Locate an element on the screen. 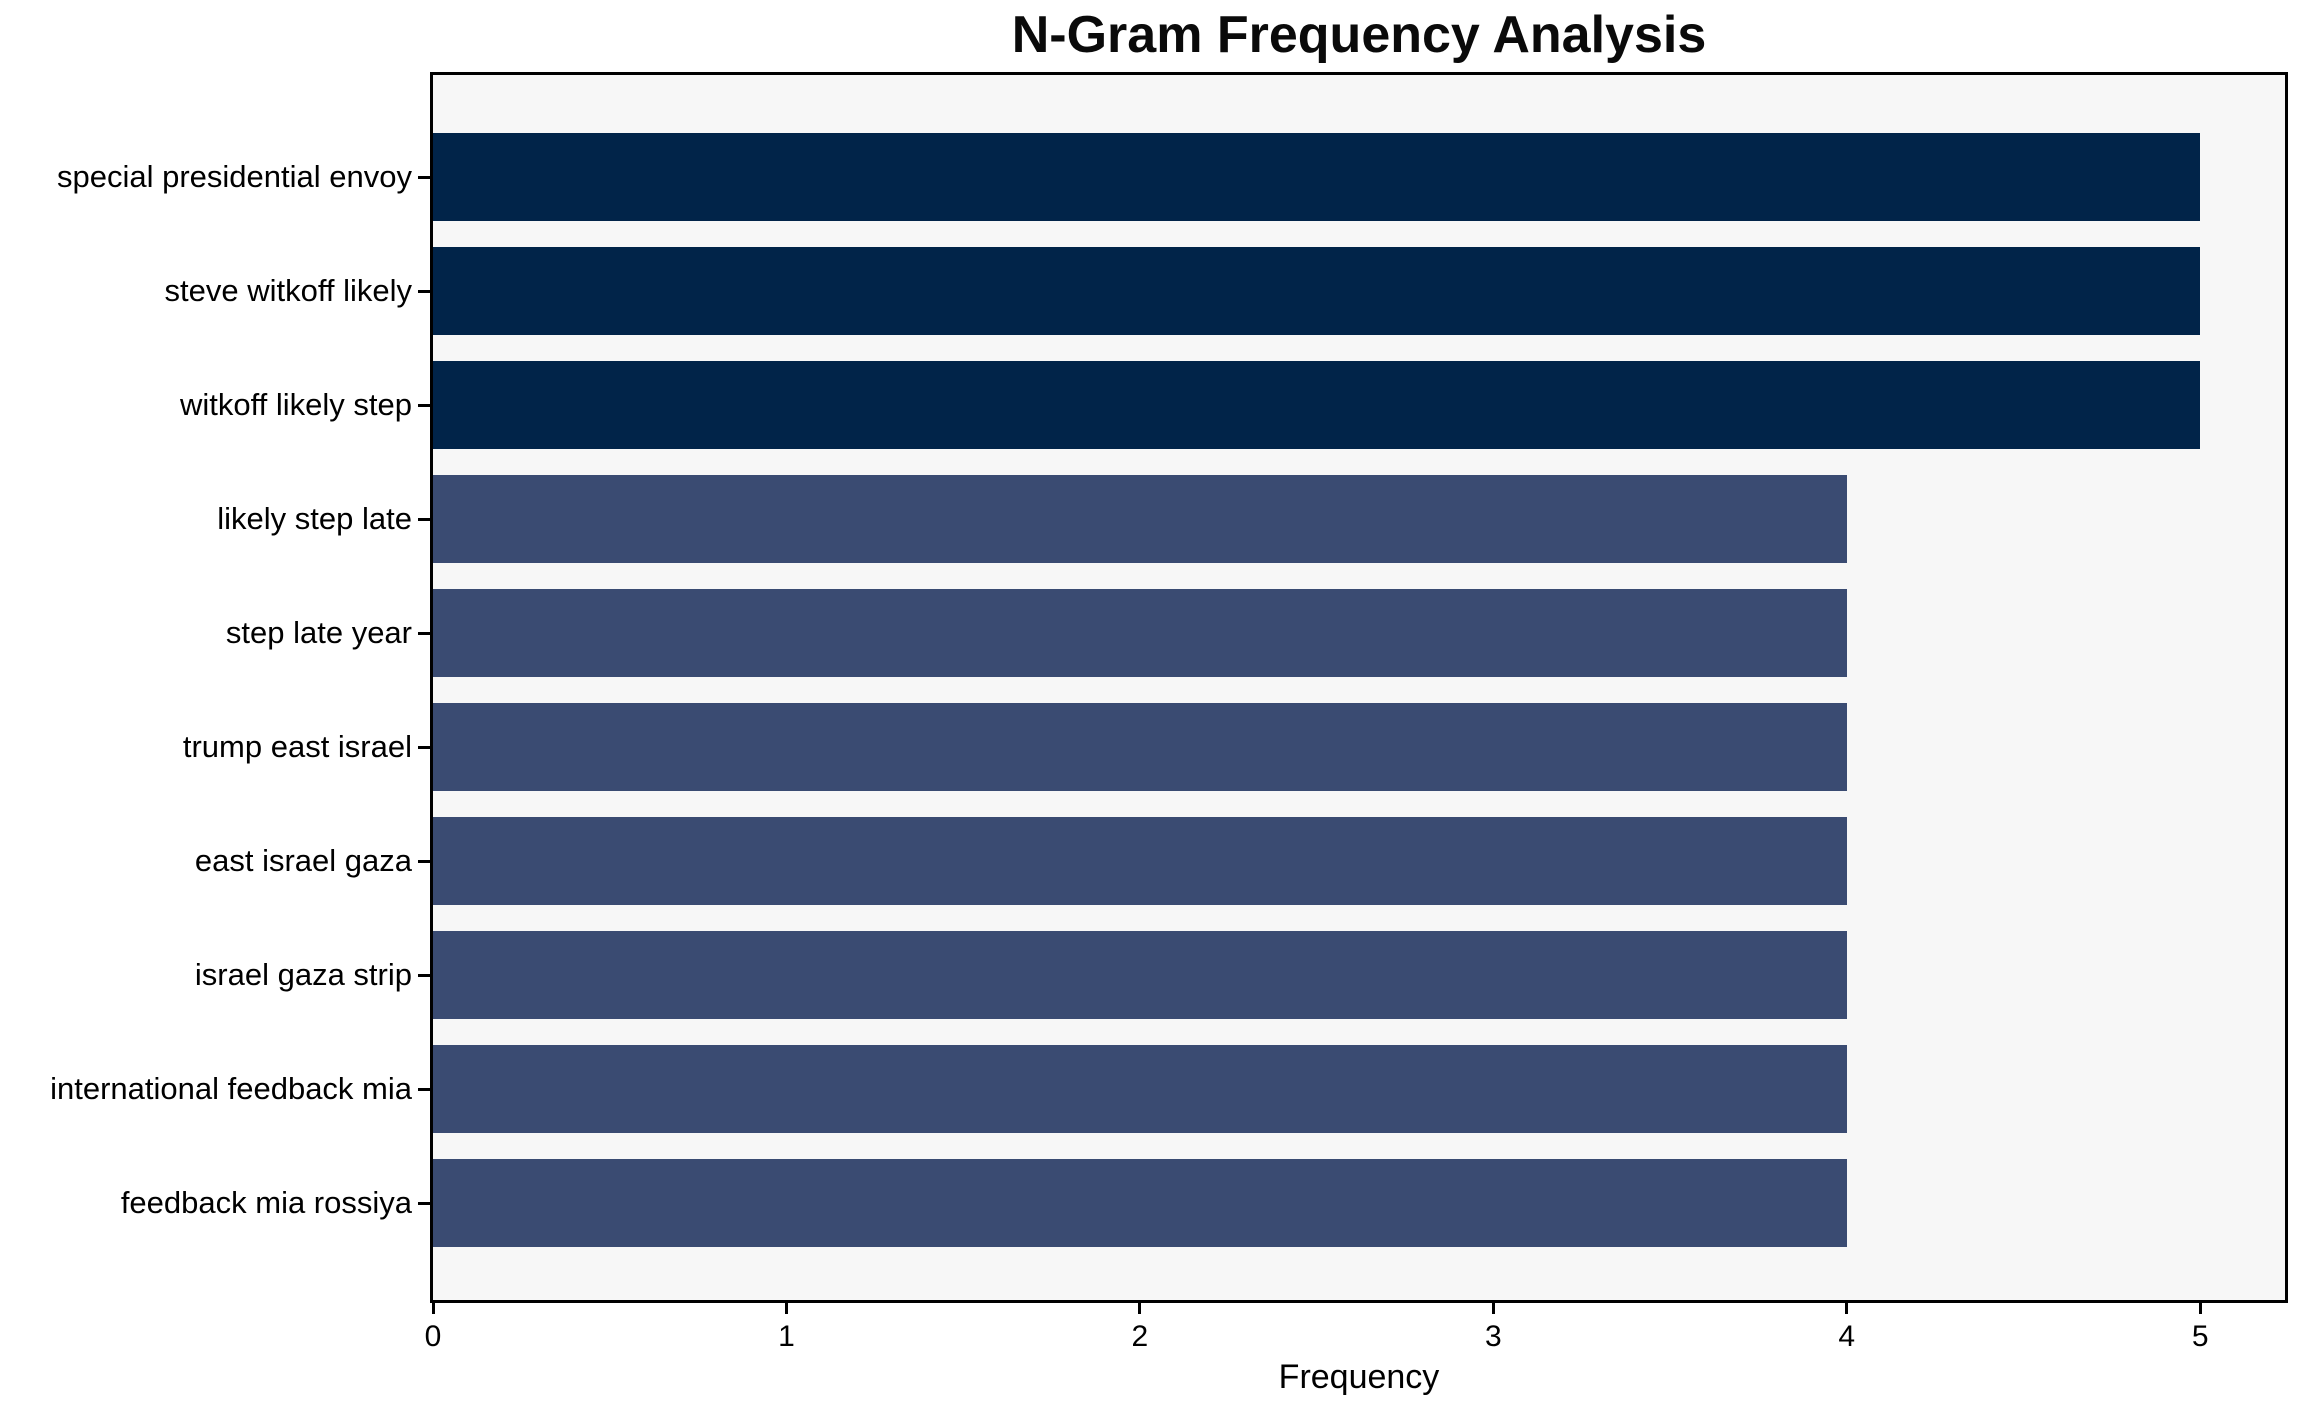  y-tick-label: east israel gaza is located at coordinates (303, 860).